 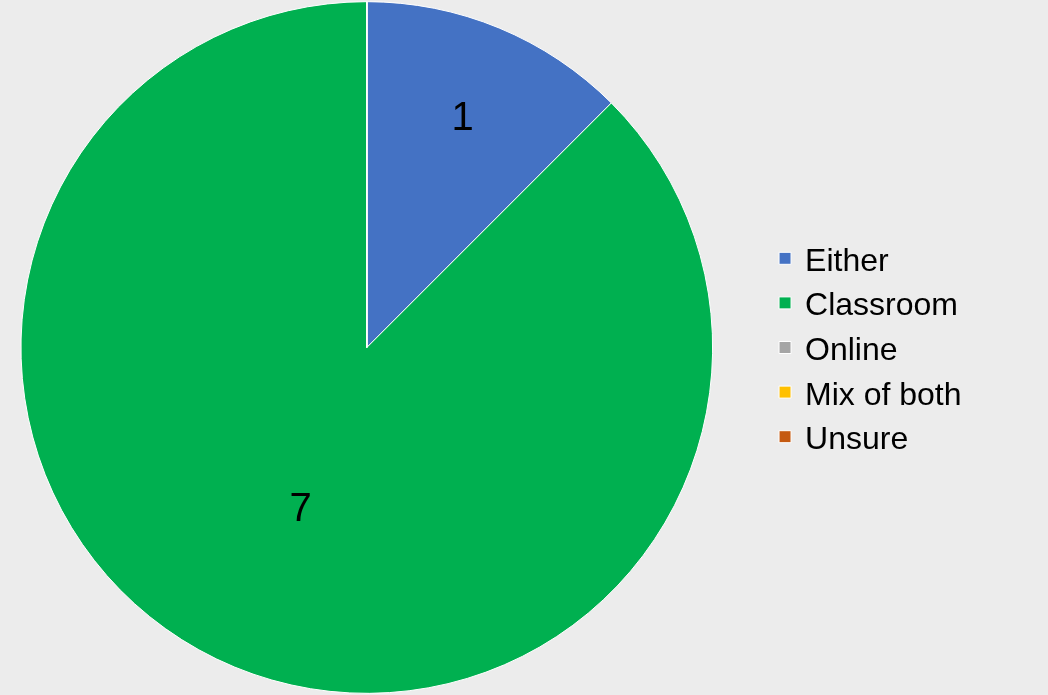 I want to click on legend-label: Mix of both, so click(x=883, y=393).